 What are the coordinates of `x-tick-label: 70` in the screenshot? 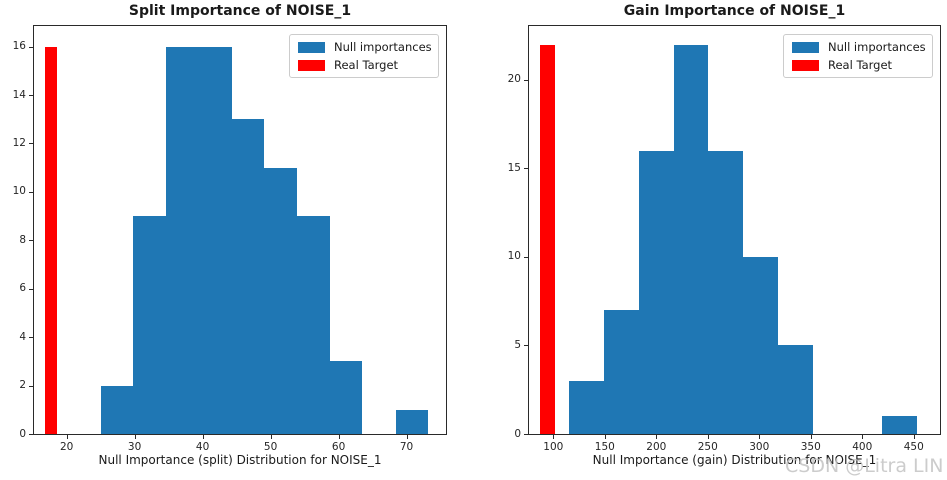 It's located at (406, 447).